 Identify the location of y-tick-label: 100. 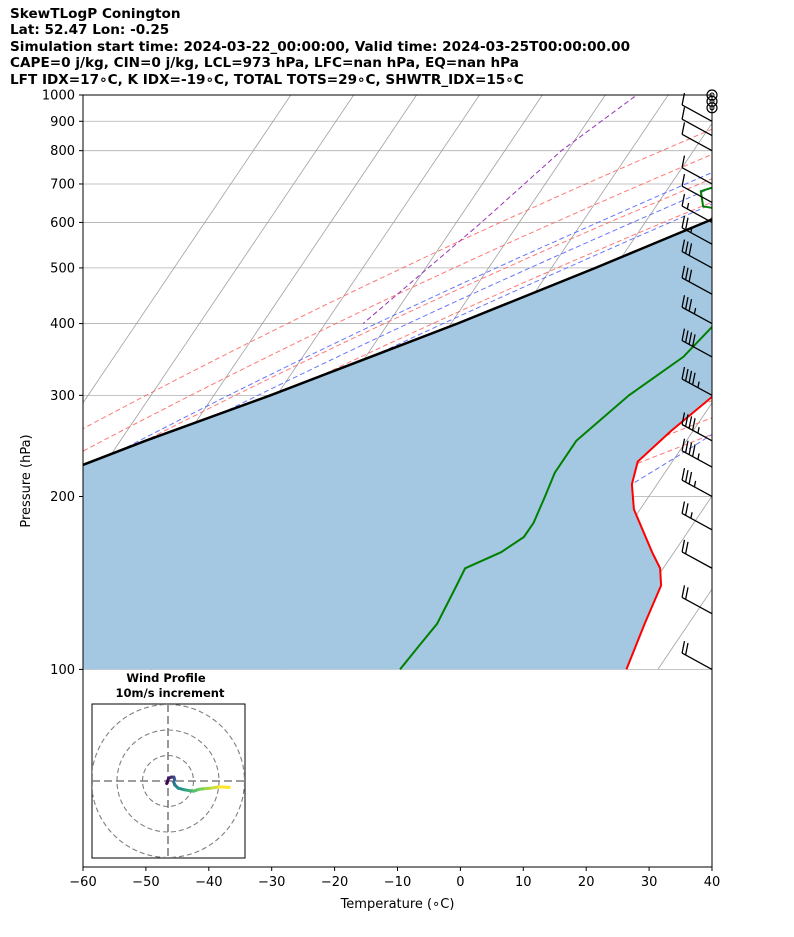
(62, 670).